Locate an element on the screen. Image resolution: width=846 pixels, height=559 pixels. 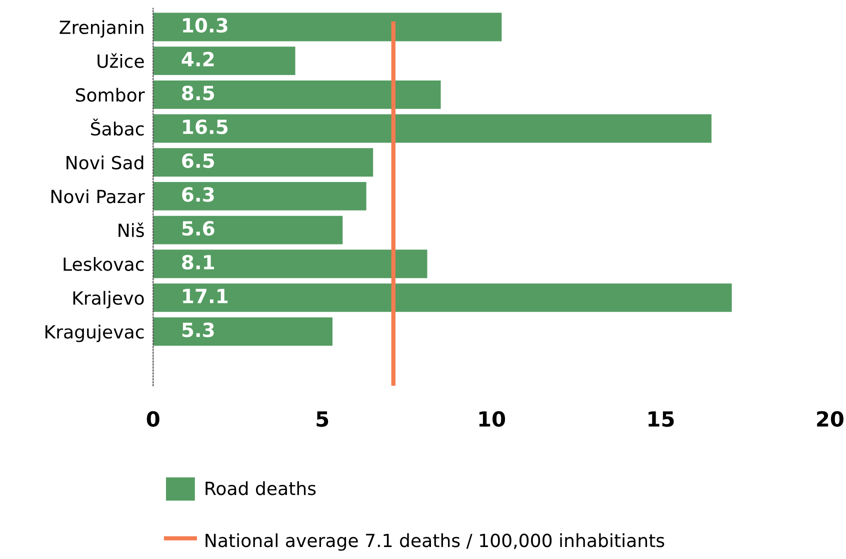
data-label: 4.2 is located at coordinates (198, 59).